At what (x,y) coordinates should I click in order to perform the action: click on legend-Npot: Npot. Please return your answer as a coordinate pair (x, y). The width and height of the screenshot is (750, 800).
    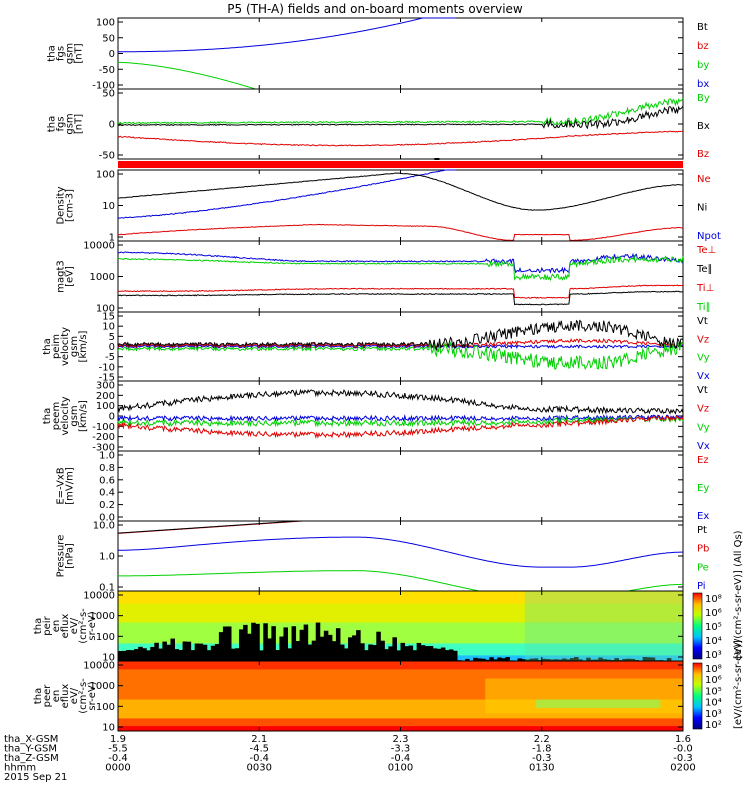
    Looking at the image, I should click on (709, 236).